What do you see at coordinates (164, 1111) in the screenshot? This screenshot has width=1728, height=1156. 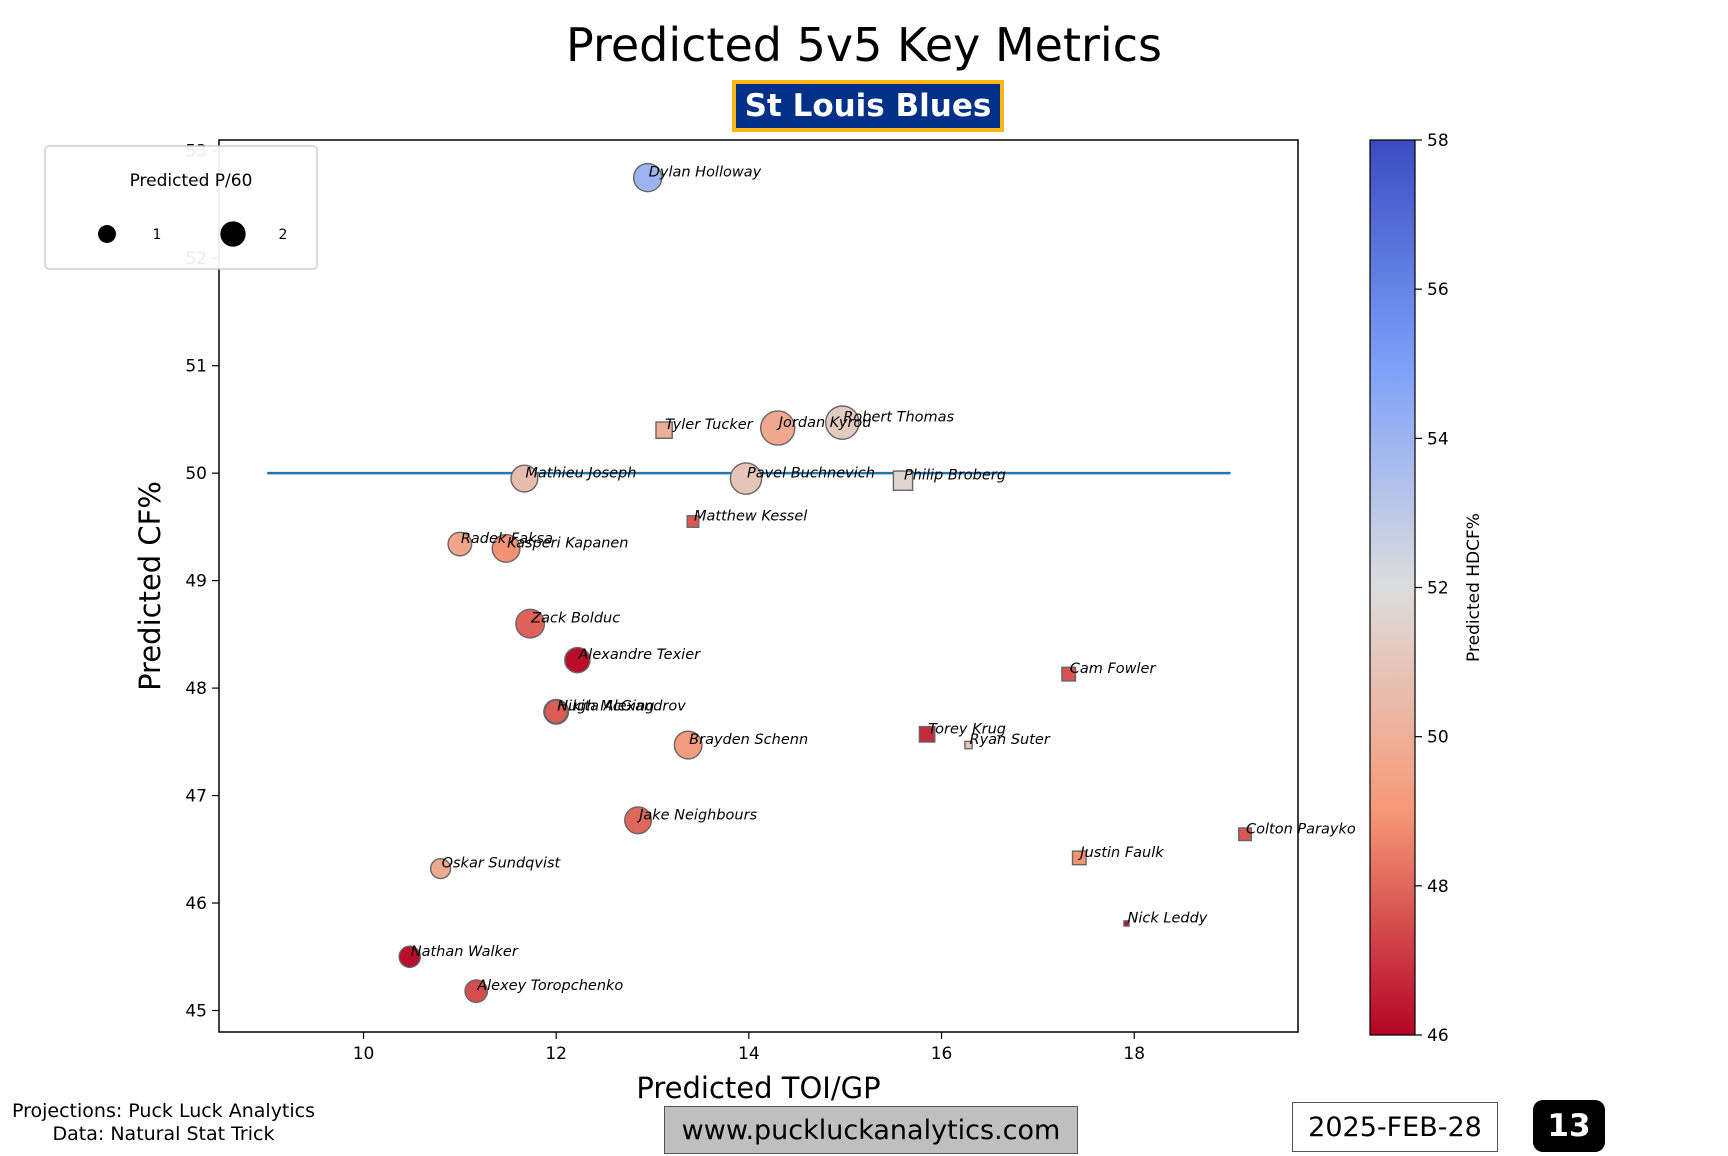 I see `source-projections: Projections: Puck Luck Analytics` at bounding box center [164, 1111].